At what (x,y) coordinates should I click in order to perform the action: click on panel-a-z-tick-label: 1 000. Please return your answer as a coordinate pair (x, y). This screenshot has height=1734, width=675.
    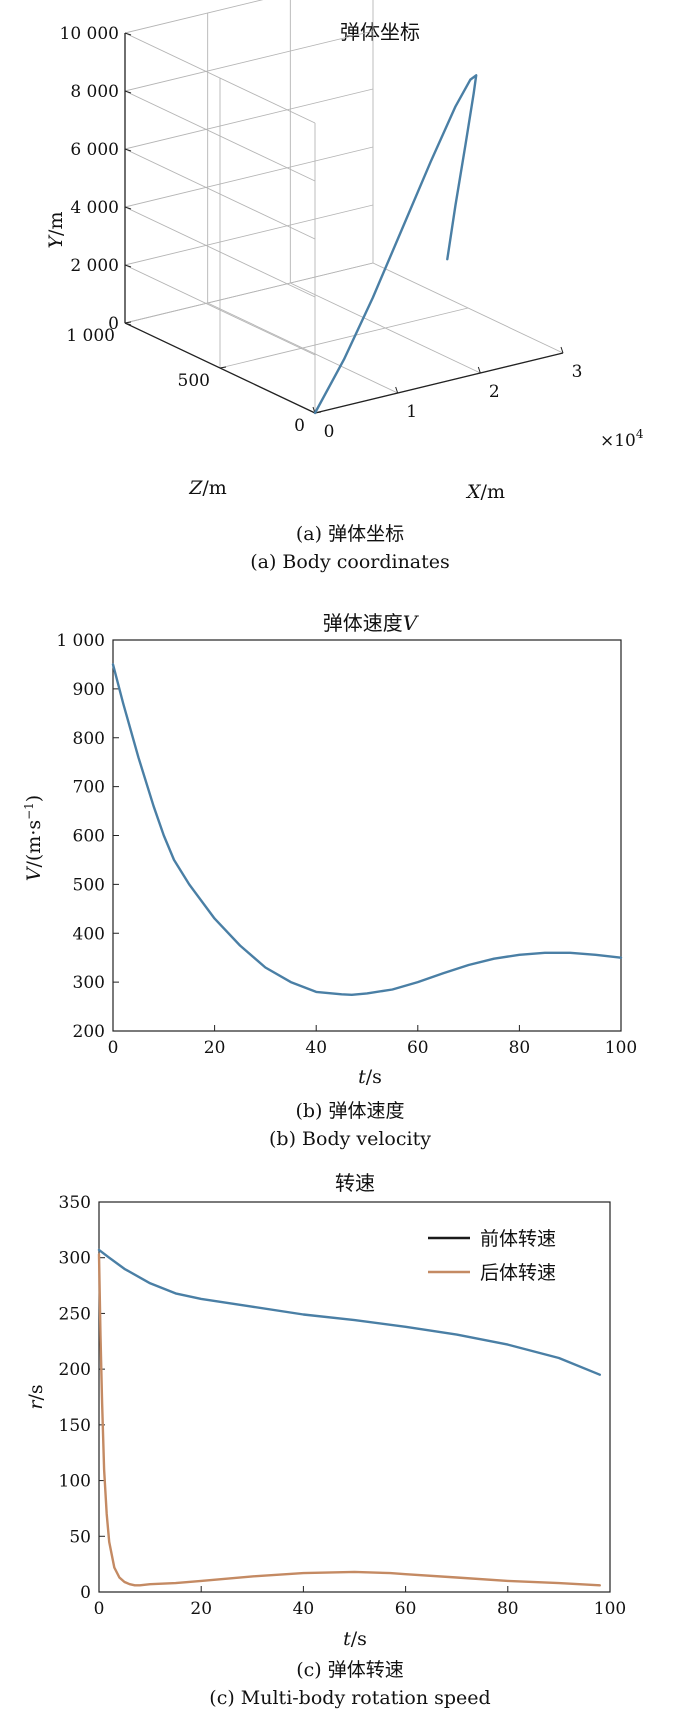
    Looking at the image, I should click on (90, 336).